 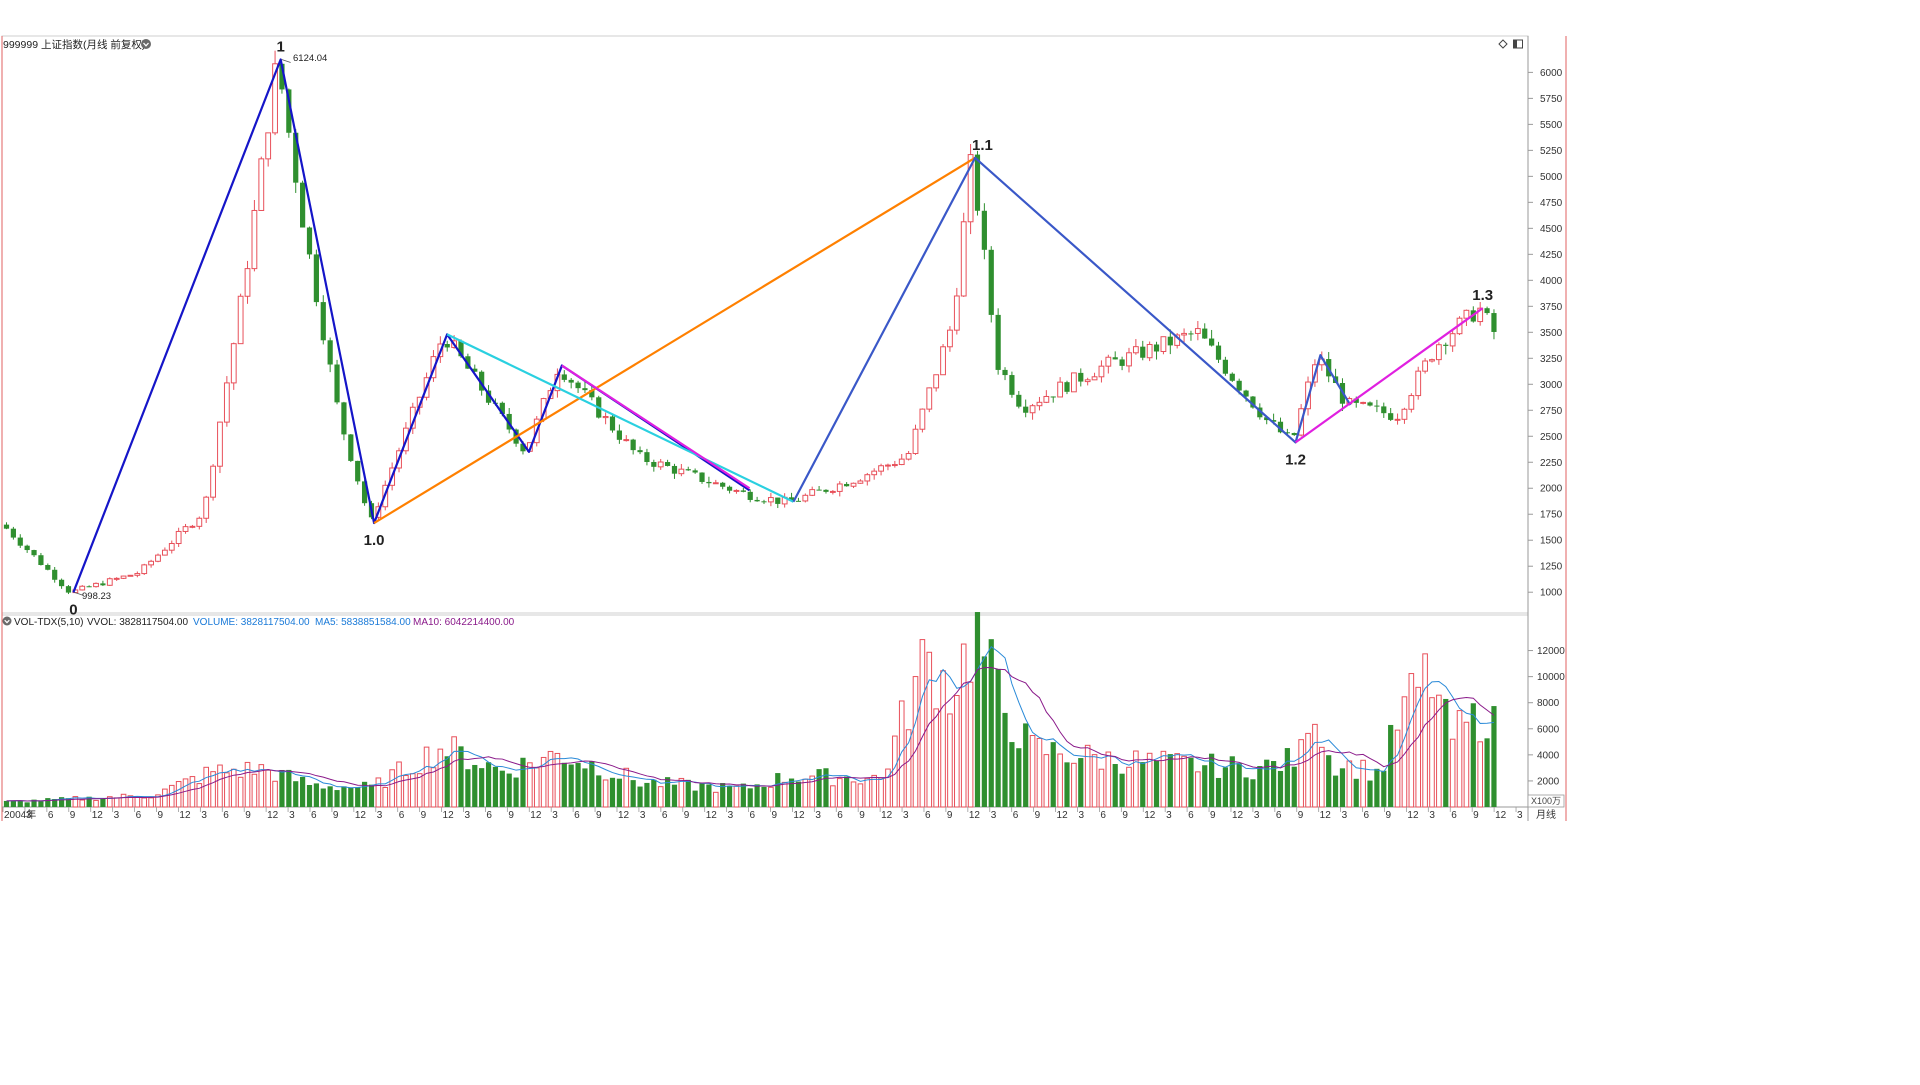 I want to click on diamond-icon, so click(x=1503, y=44).